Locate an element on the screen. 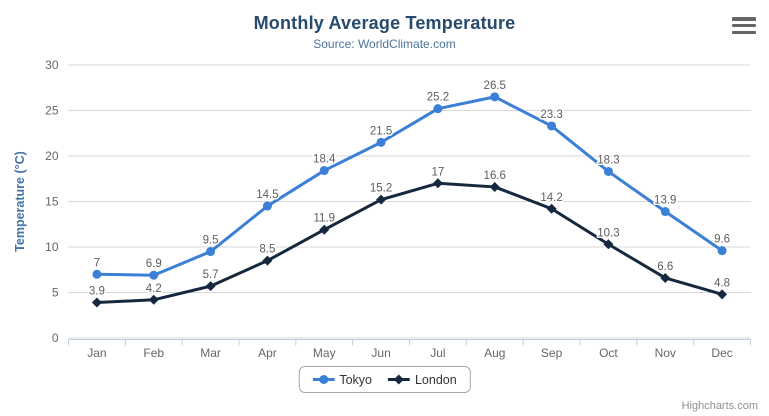  legend-marker-circle-icon is located at coordinates (323, 379).